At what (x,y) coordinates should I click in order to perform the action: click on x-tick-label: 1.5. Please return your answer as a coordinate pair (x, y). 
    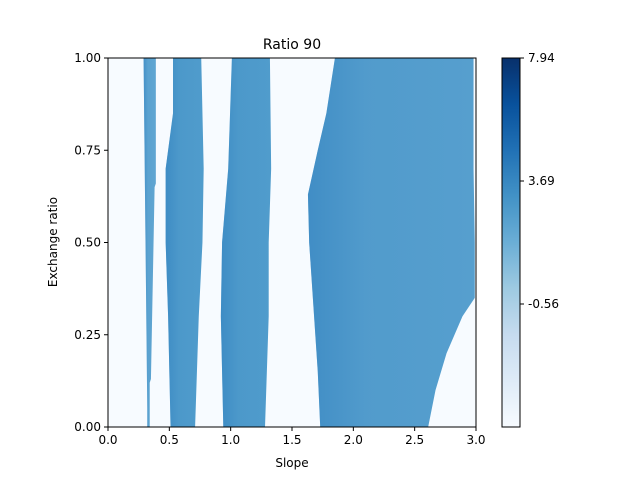
    Looking at the image, I should click on (291, 440).